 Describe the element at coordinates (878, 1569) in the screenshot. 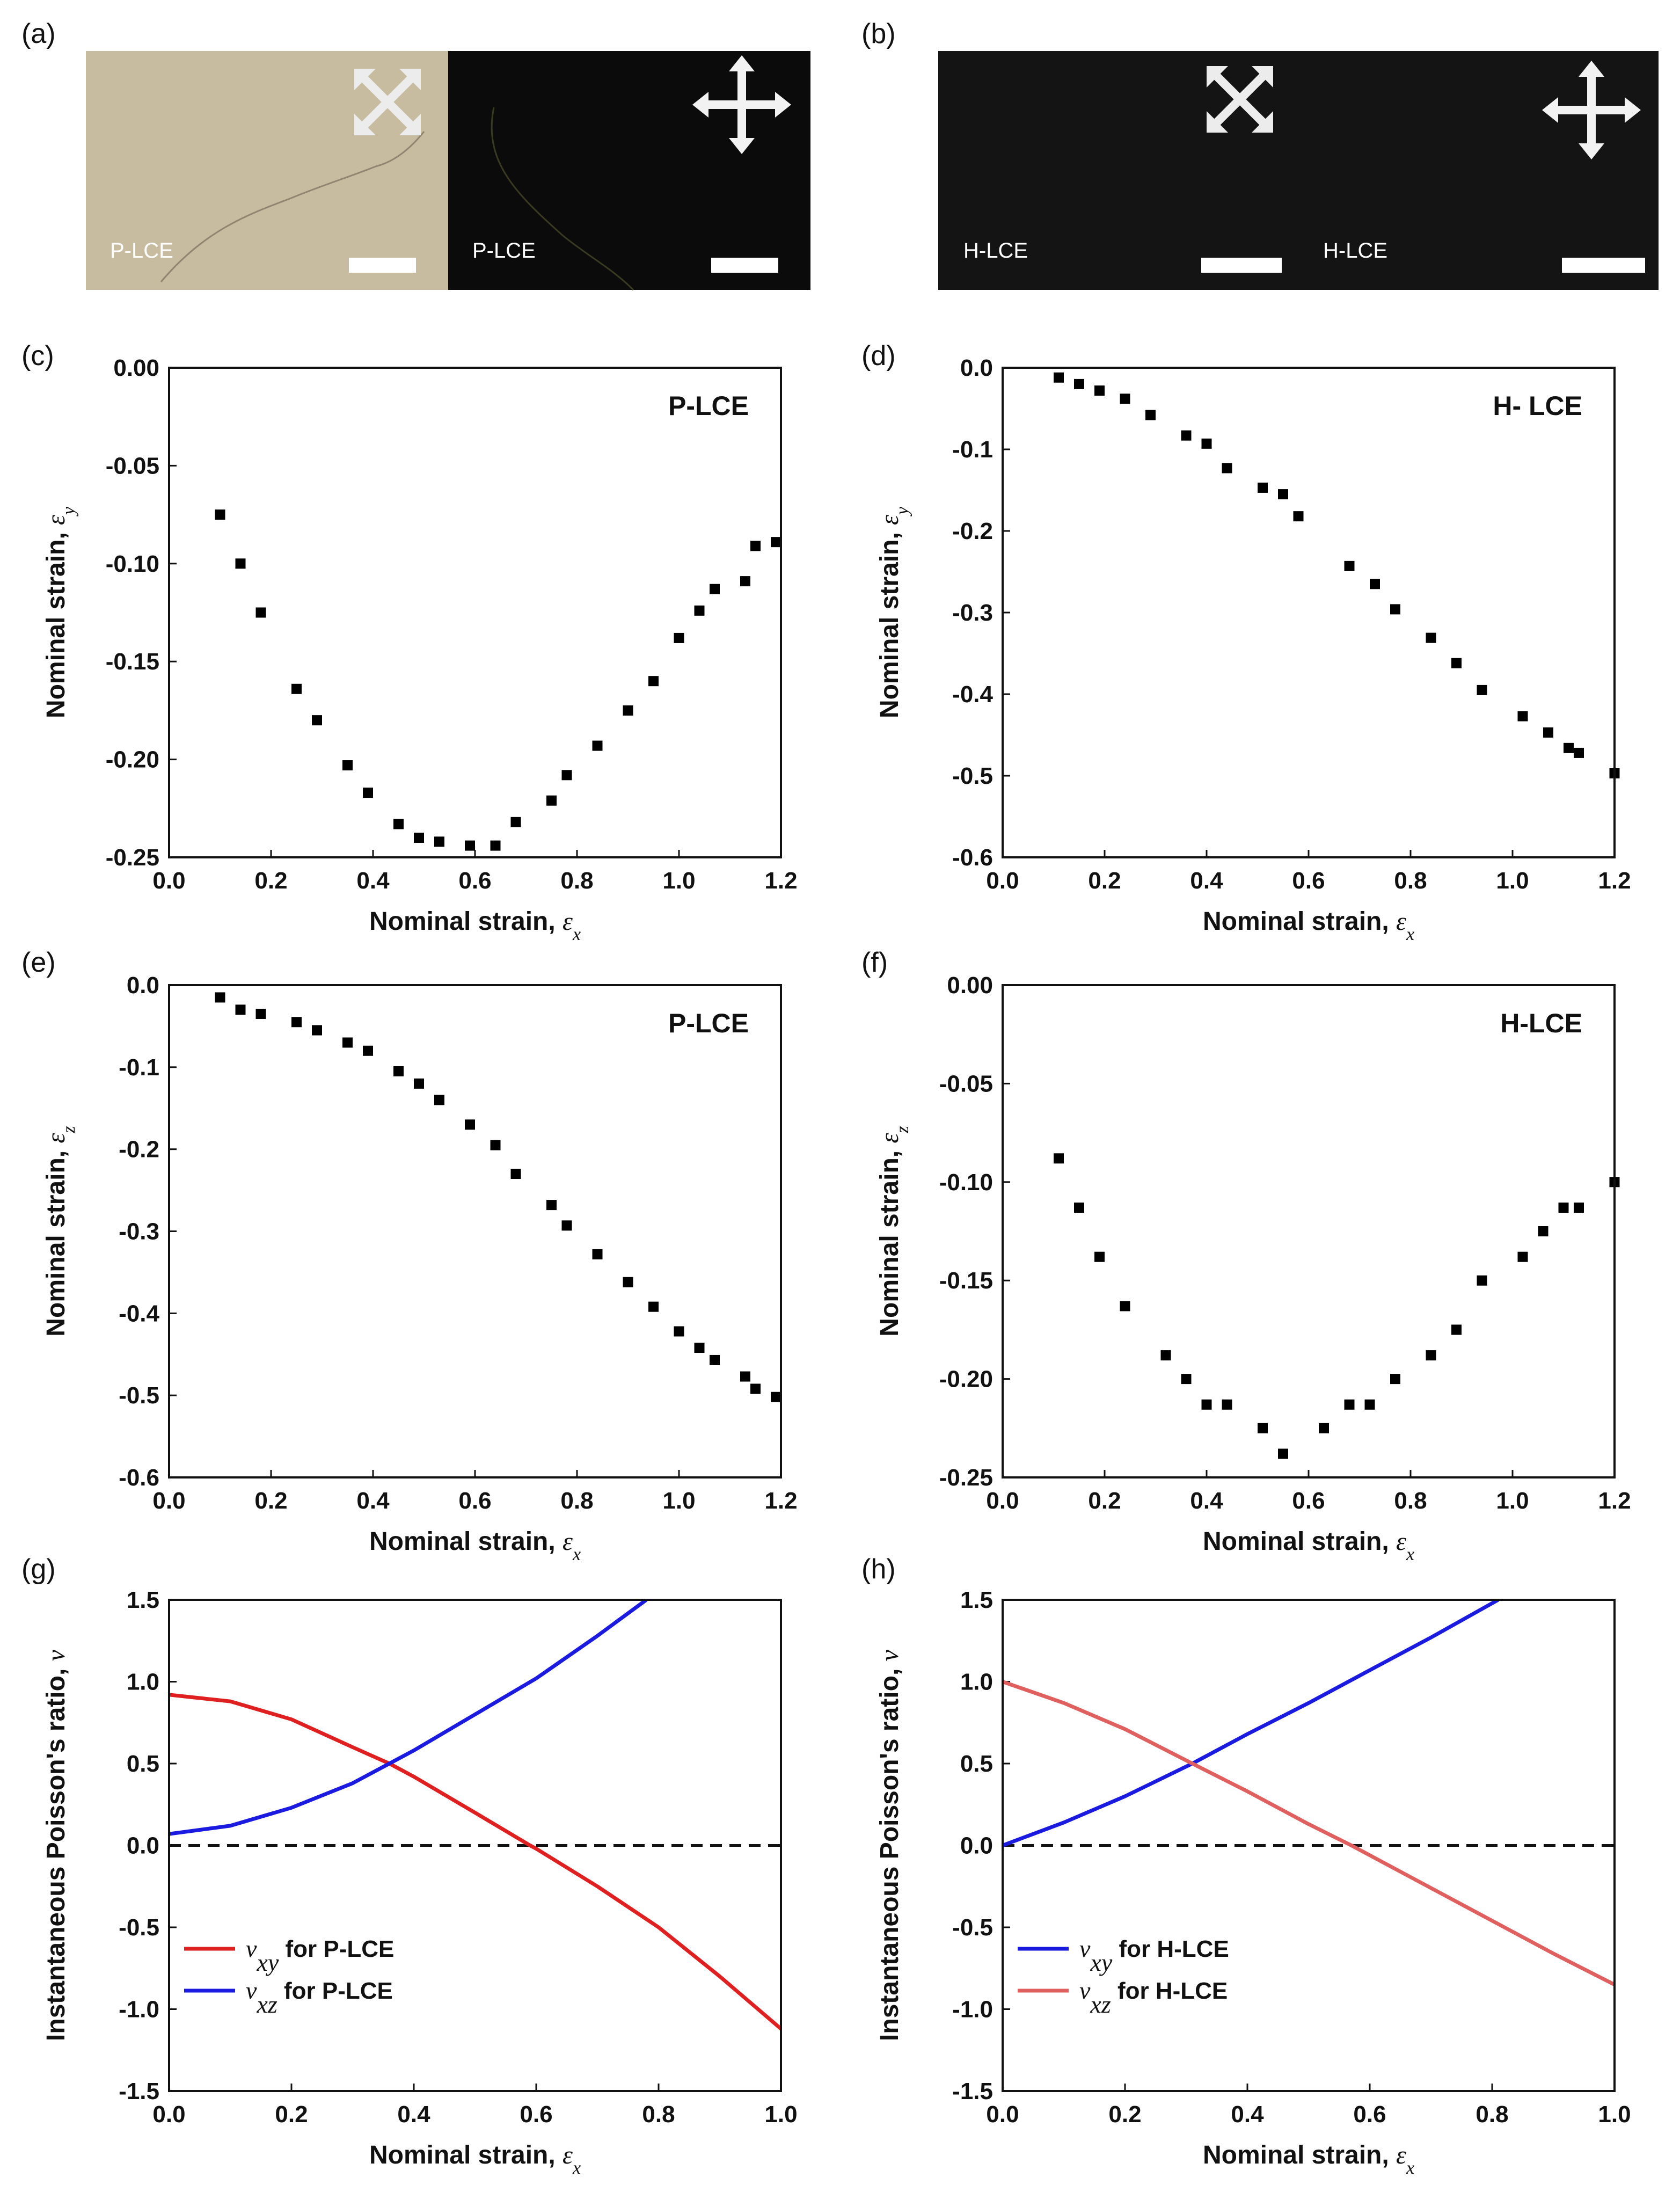

I see `panel-label-h: (h)` at that location.